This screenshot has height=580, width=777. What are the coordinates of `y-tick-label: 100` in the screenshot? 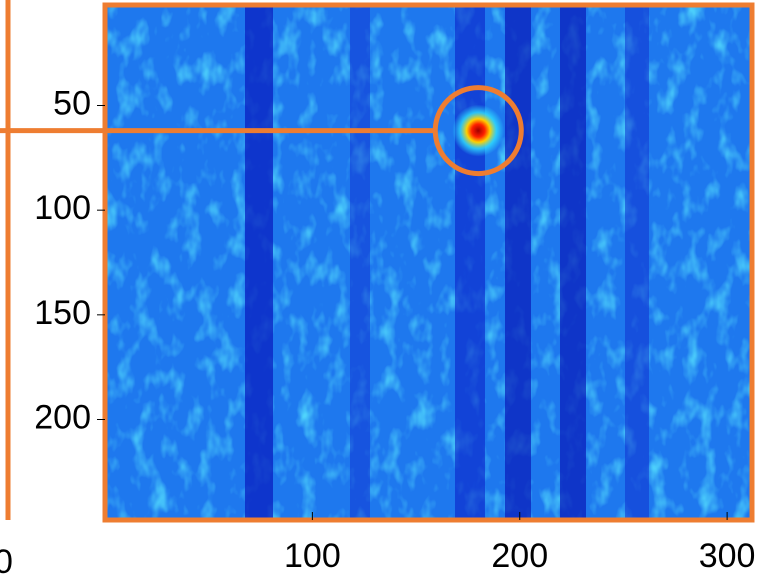 It's located at (62, 208).